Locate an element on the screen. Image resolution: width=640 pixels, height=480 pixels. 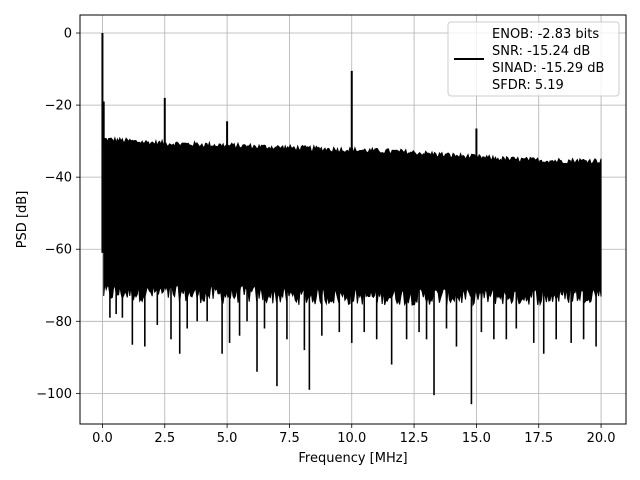
y-tick-label: −20 is located at coordinates (58, 106).